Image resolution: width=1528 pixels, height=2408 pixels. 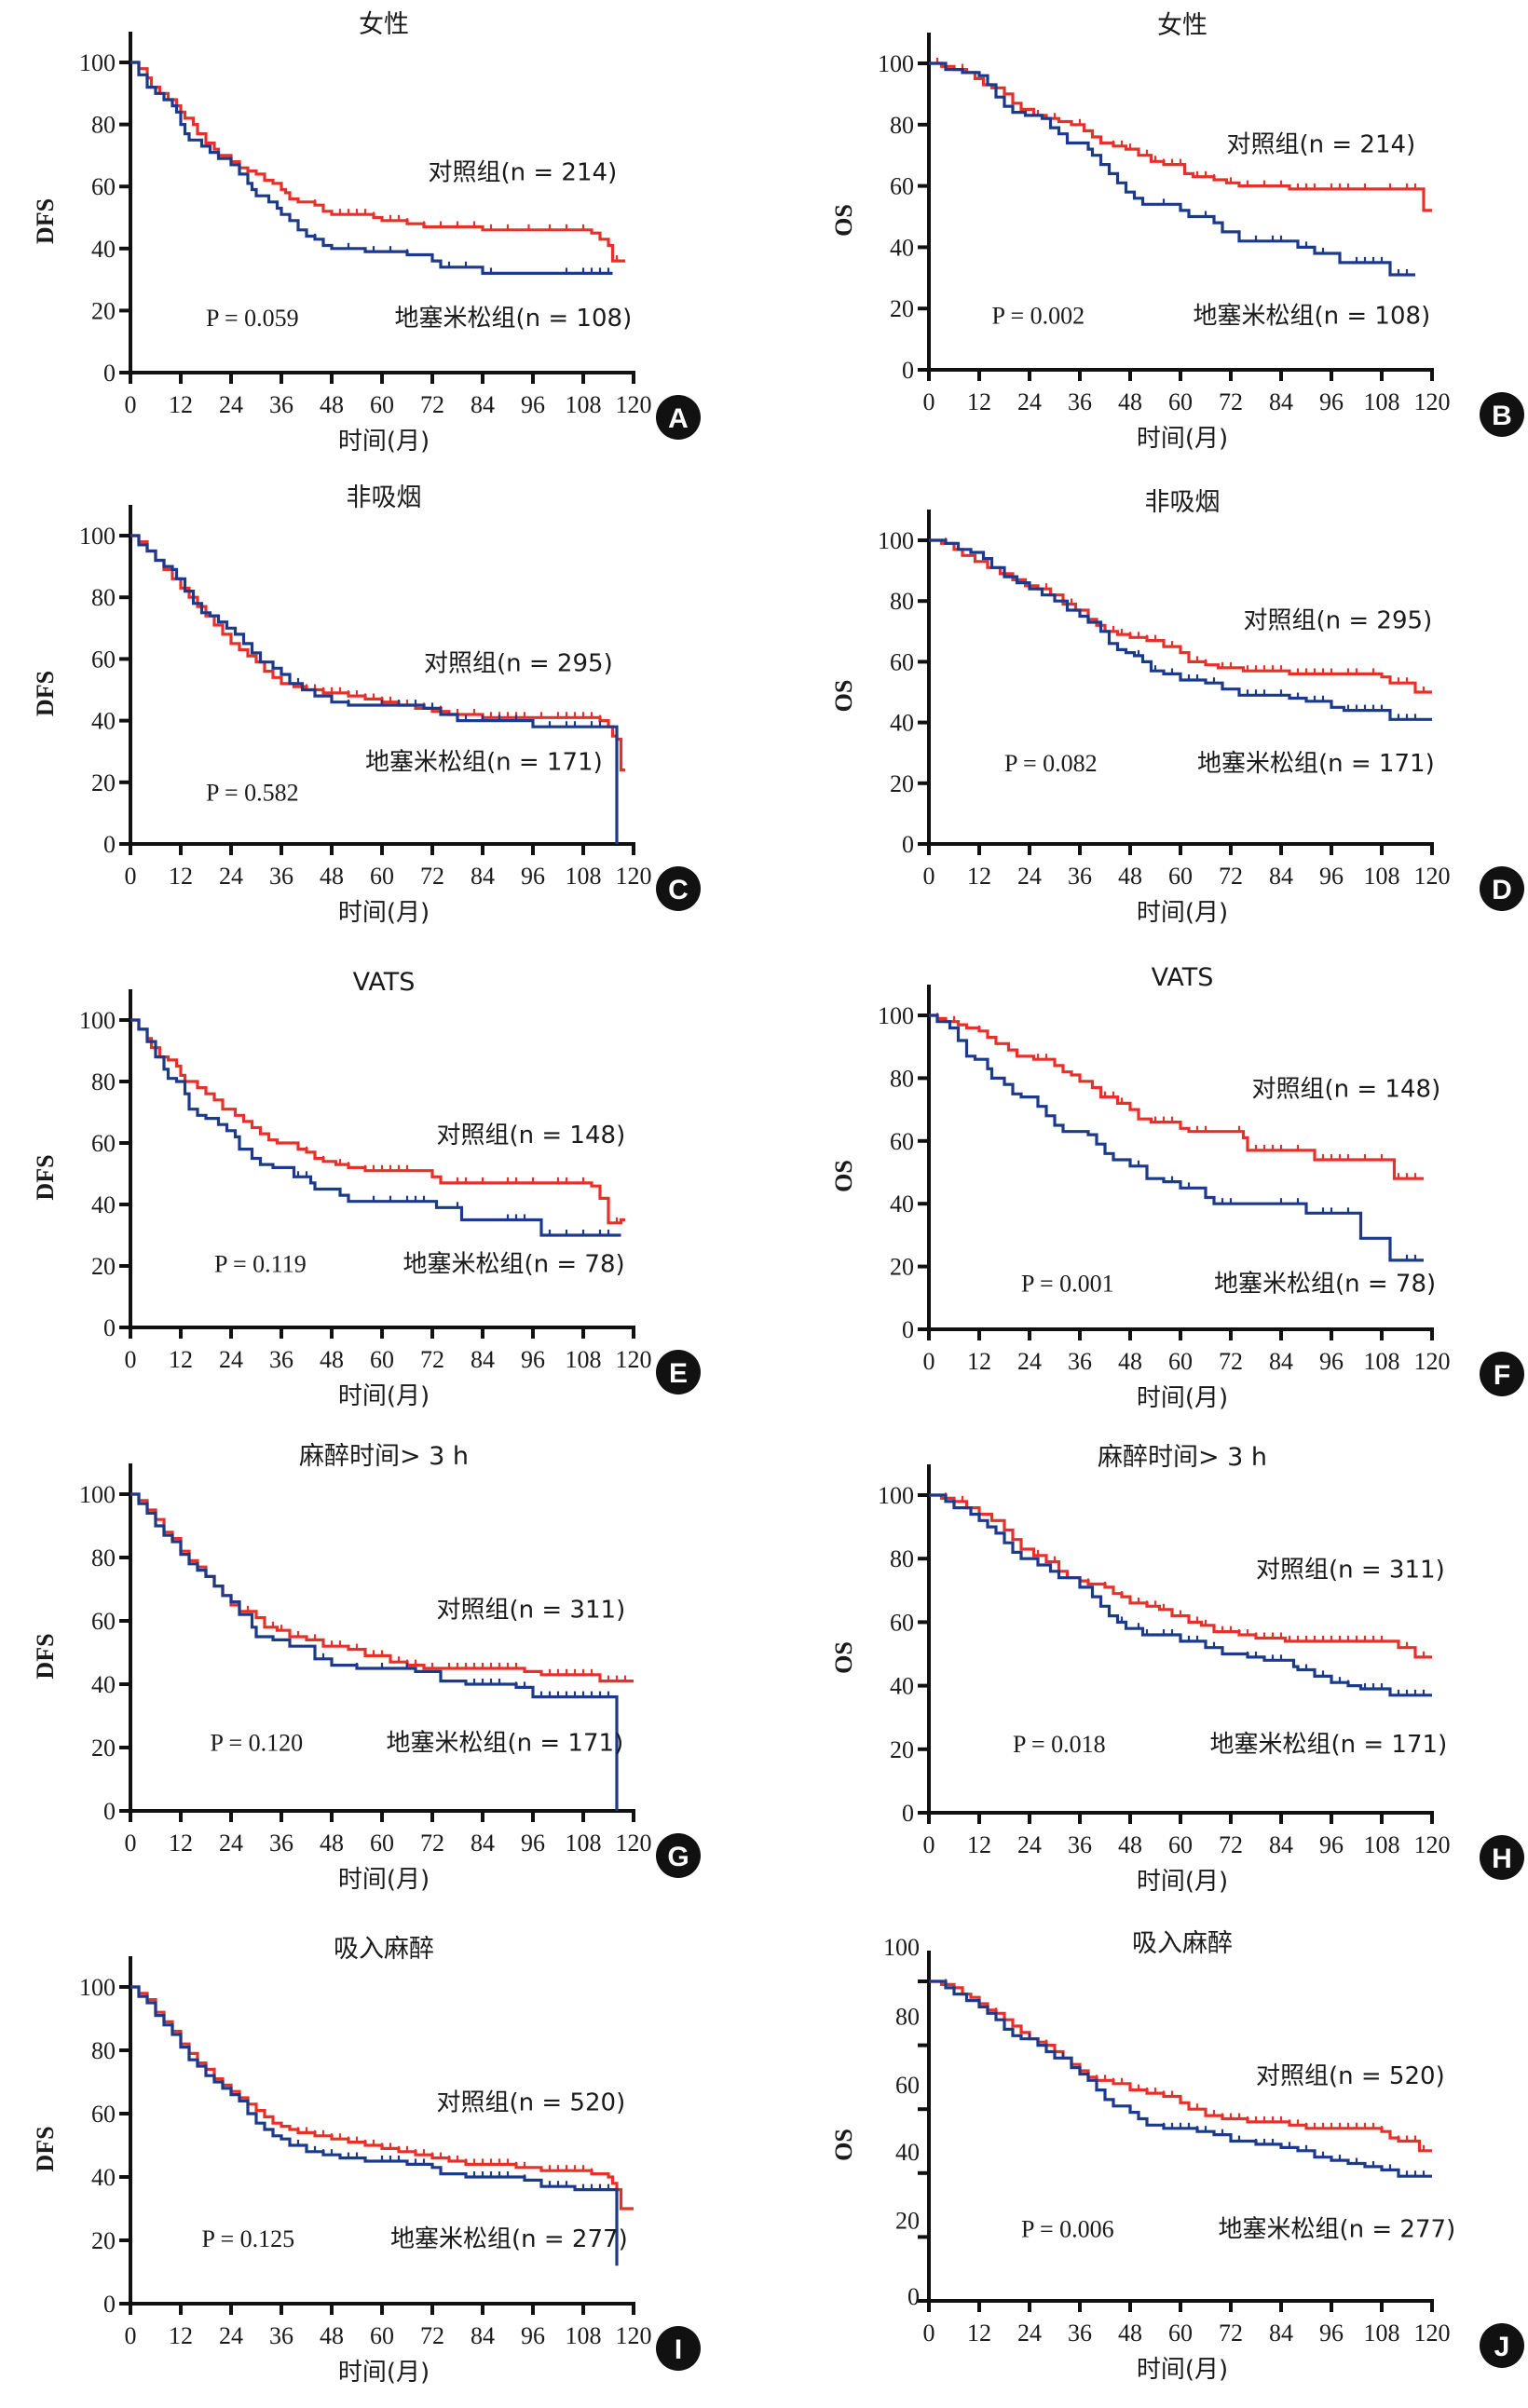 I want to click on badge-letter: A, so click(x=678, y=418).